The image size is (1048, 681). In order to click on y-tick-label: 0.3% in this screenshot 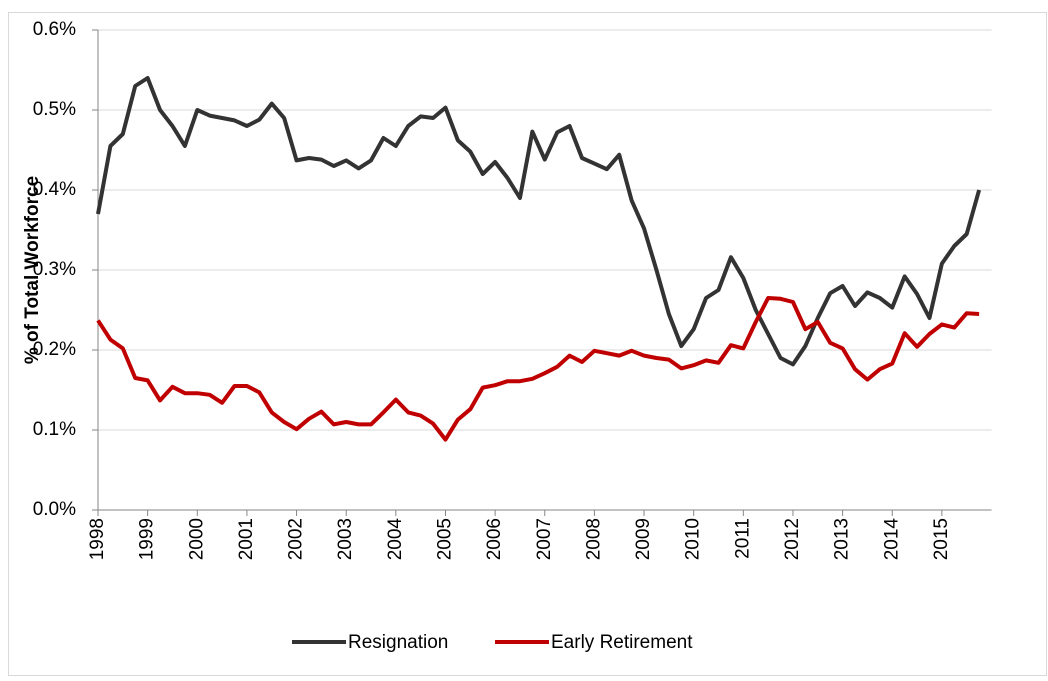, I will do `click(54, 269)`.